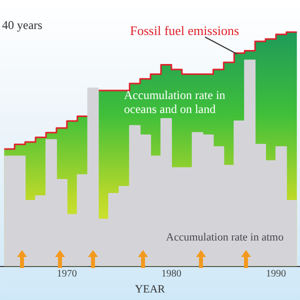 Image resolution: width=300 pixels, height=300 pixels. I want to click on x-axis-title: YEAR, so click(150, 290).